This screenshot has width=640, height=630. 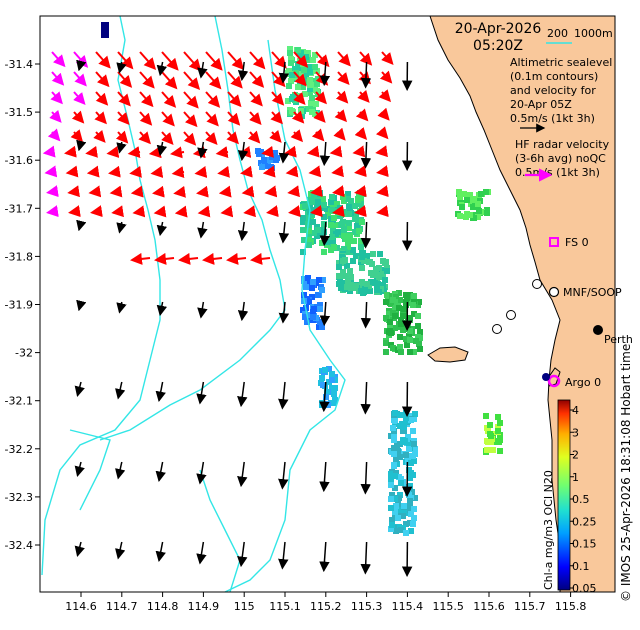 I want to click on y-tick-label: -32.3, so click(x=19, y=497).